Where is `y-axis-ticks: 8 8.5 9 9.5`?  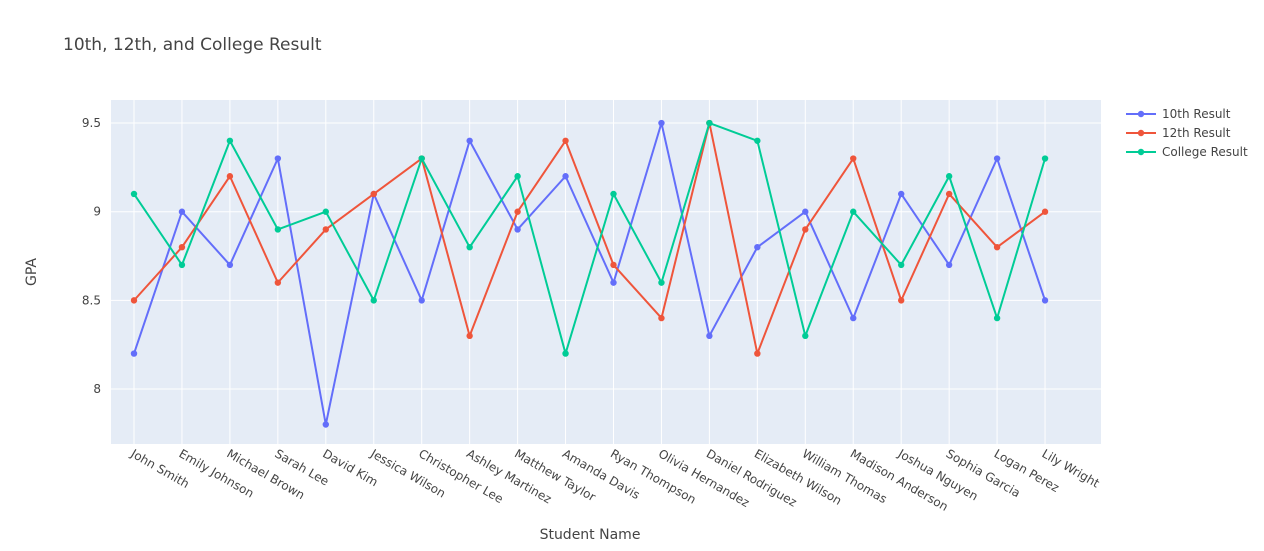
y-axis-ticks: 8 8.5 9 9.5 is located at coordinates (91, 256).